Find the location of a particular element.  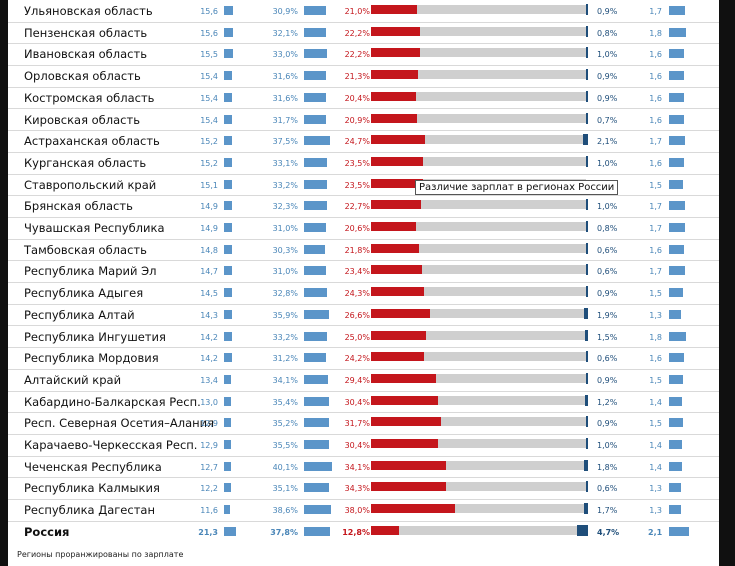

region-name: Республика Мордовия is located at coordinates (91, 358).